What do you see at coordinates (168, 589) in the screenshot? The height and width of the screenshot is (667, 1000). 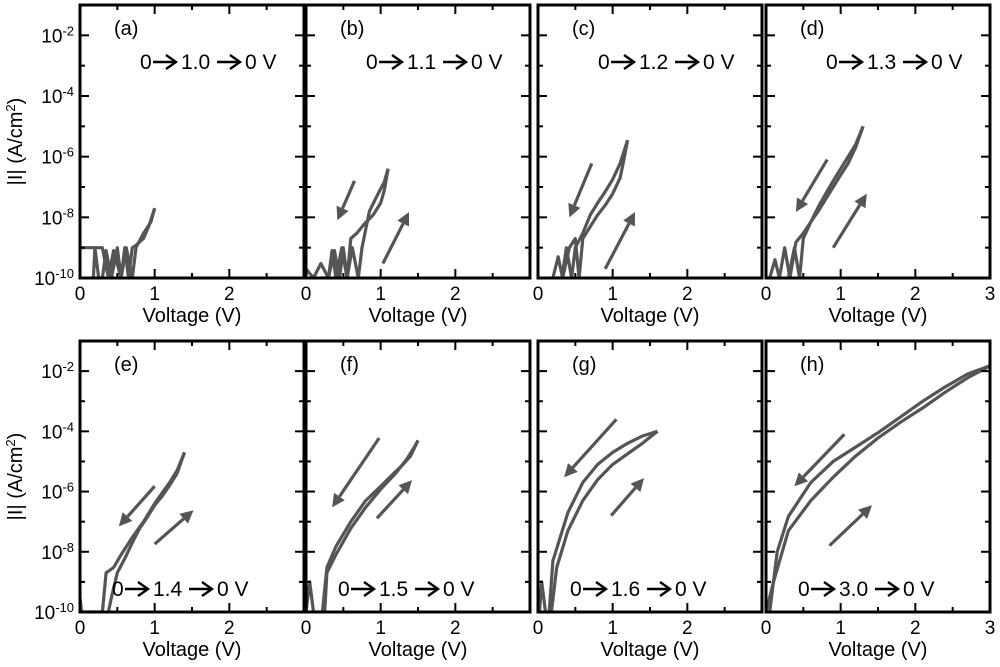 I see `sweep-peak: 1.4` at bounding box center [168, 589].